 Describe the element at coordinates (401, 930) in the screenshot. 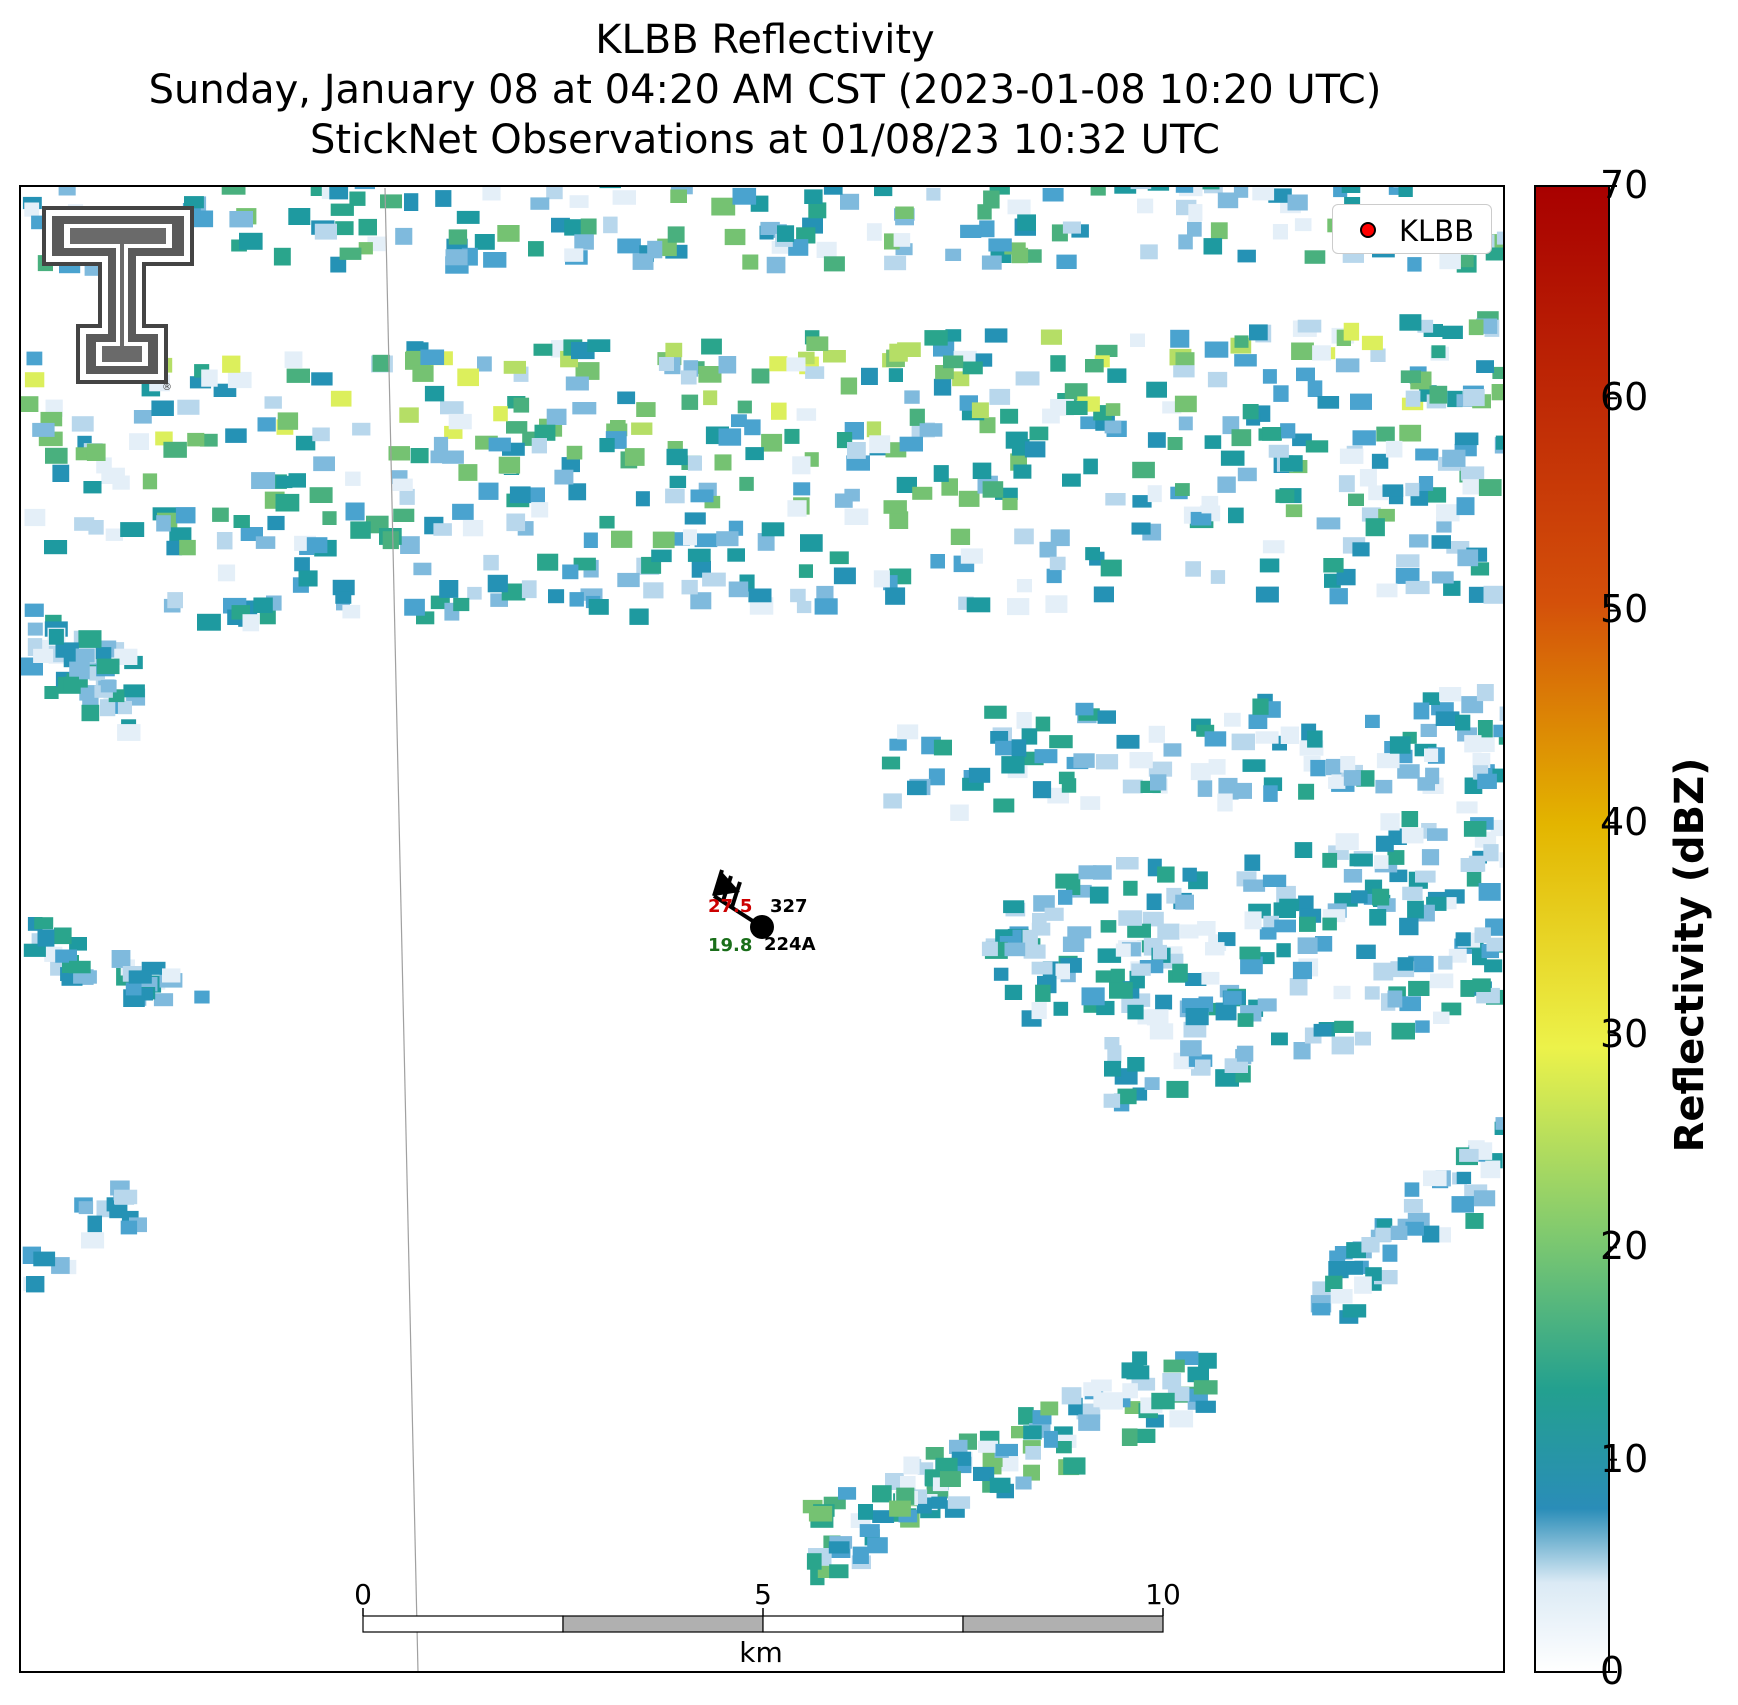

I see `county-boundary` at that location.